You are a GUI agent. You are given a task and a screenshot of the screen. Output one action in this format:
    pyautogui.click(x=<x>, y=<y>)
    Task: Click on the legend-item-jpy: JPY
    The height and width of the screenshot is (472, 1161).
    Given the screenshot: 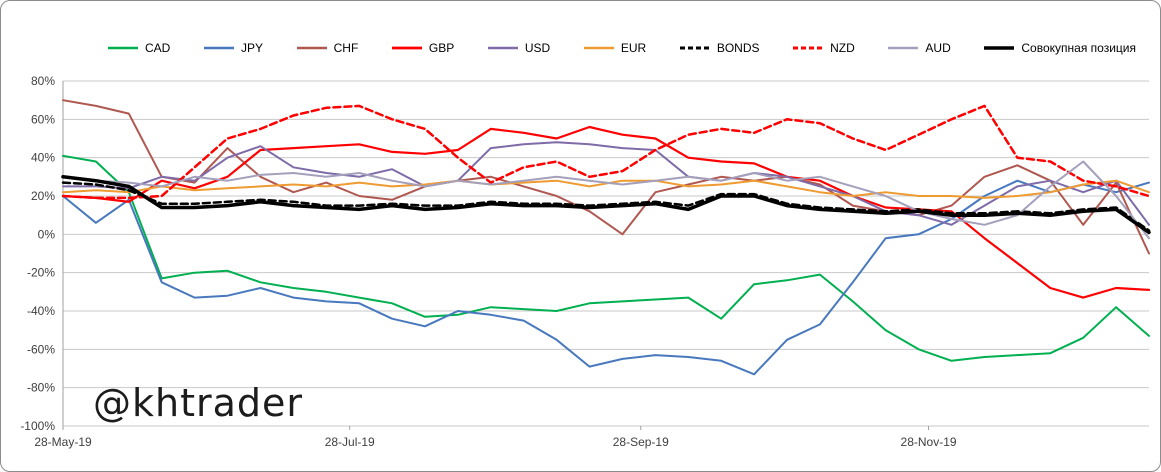 What is the action you would take?
    pyautogui.click(x=233, y=48)
    